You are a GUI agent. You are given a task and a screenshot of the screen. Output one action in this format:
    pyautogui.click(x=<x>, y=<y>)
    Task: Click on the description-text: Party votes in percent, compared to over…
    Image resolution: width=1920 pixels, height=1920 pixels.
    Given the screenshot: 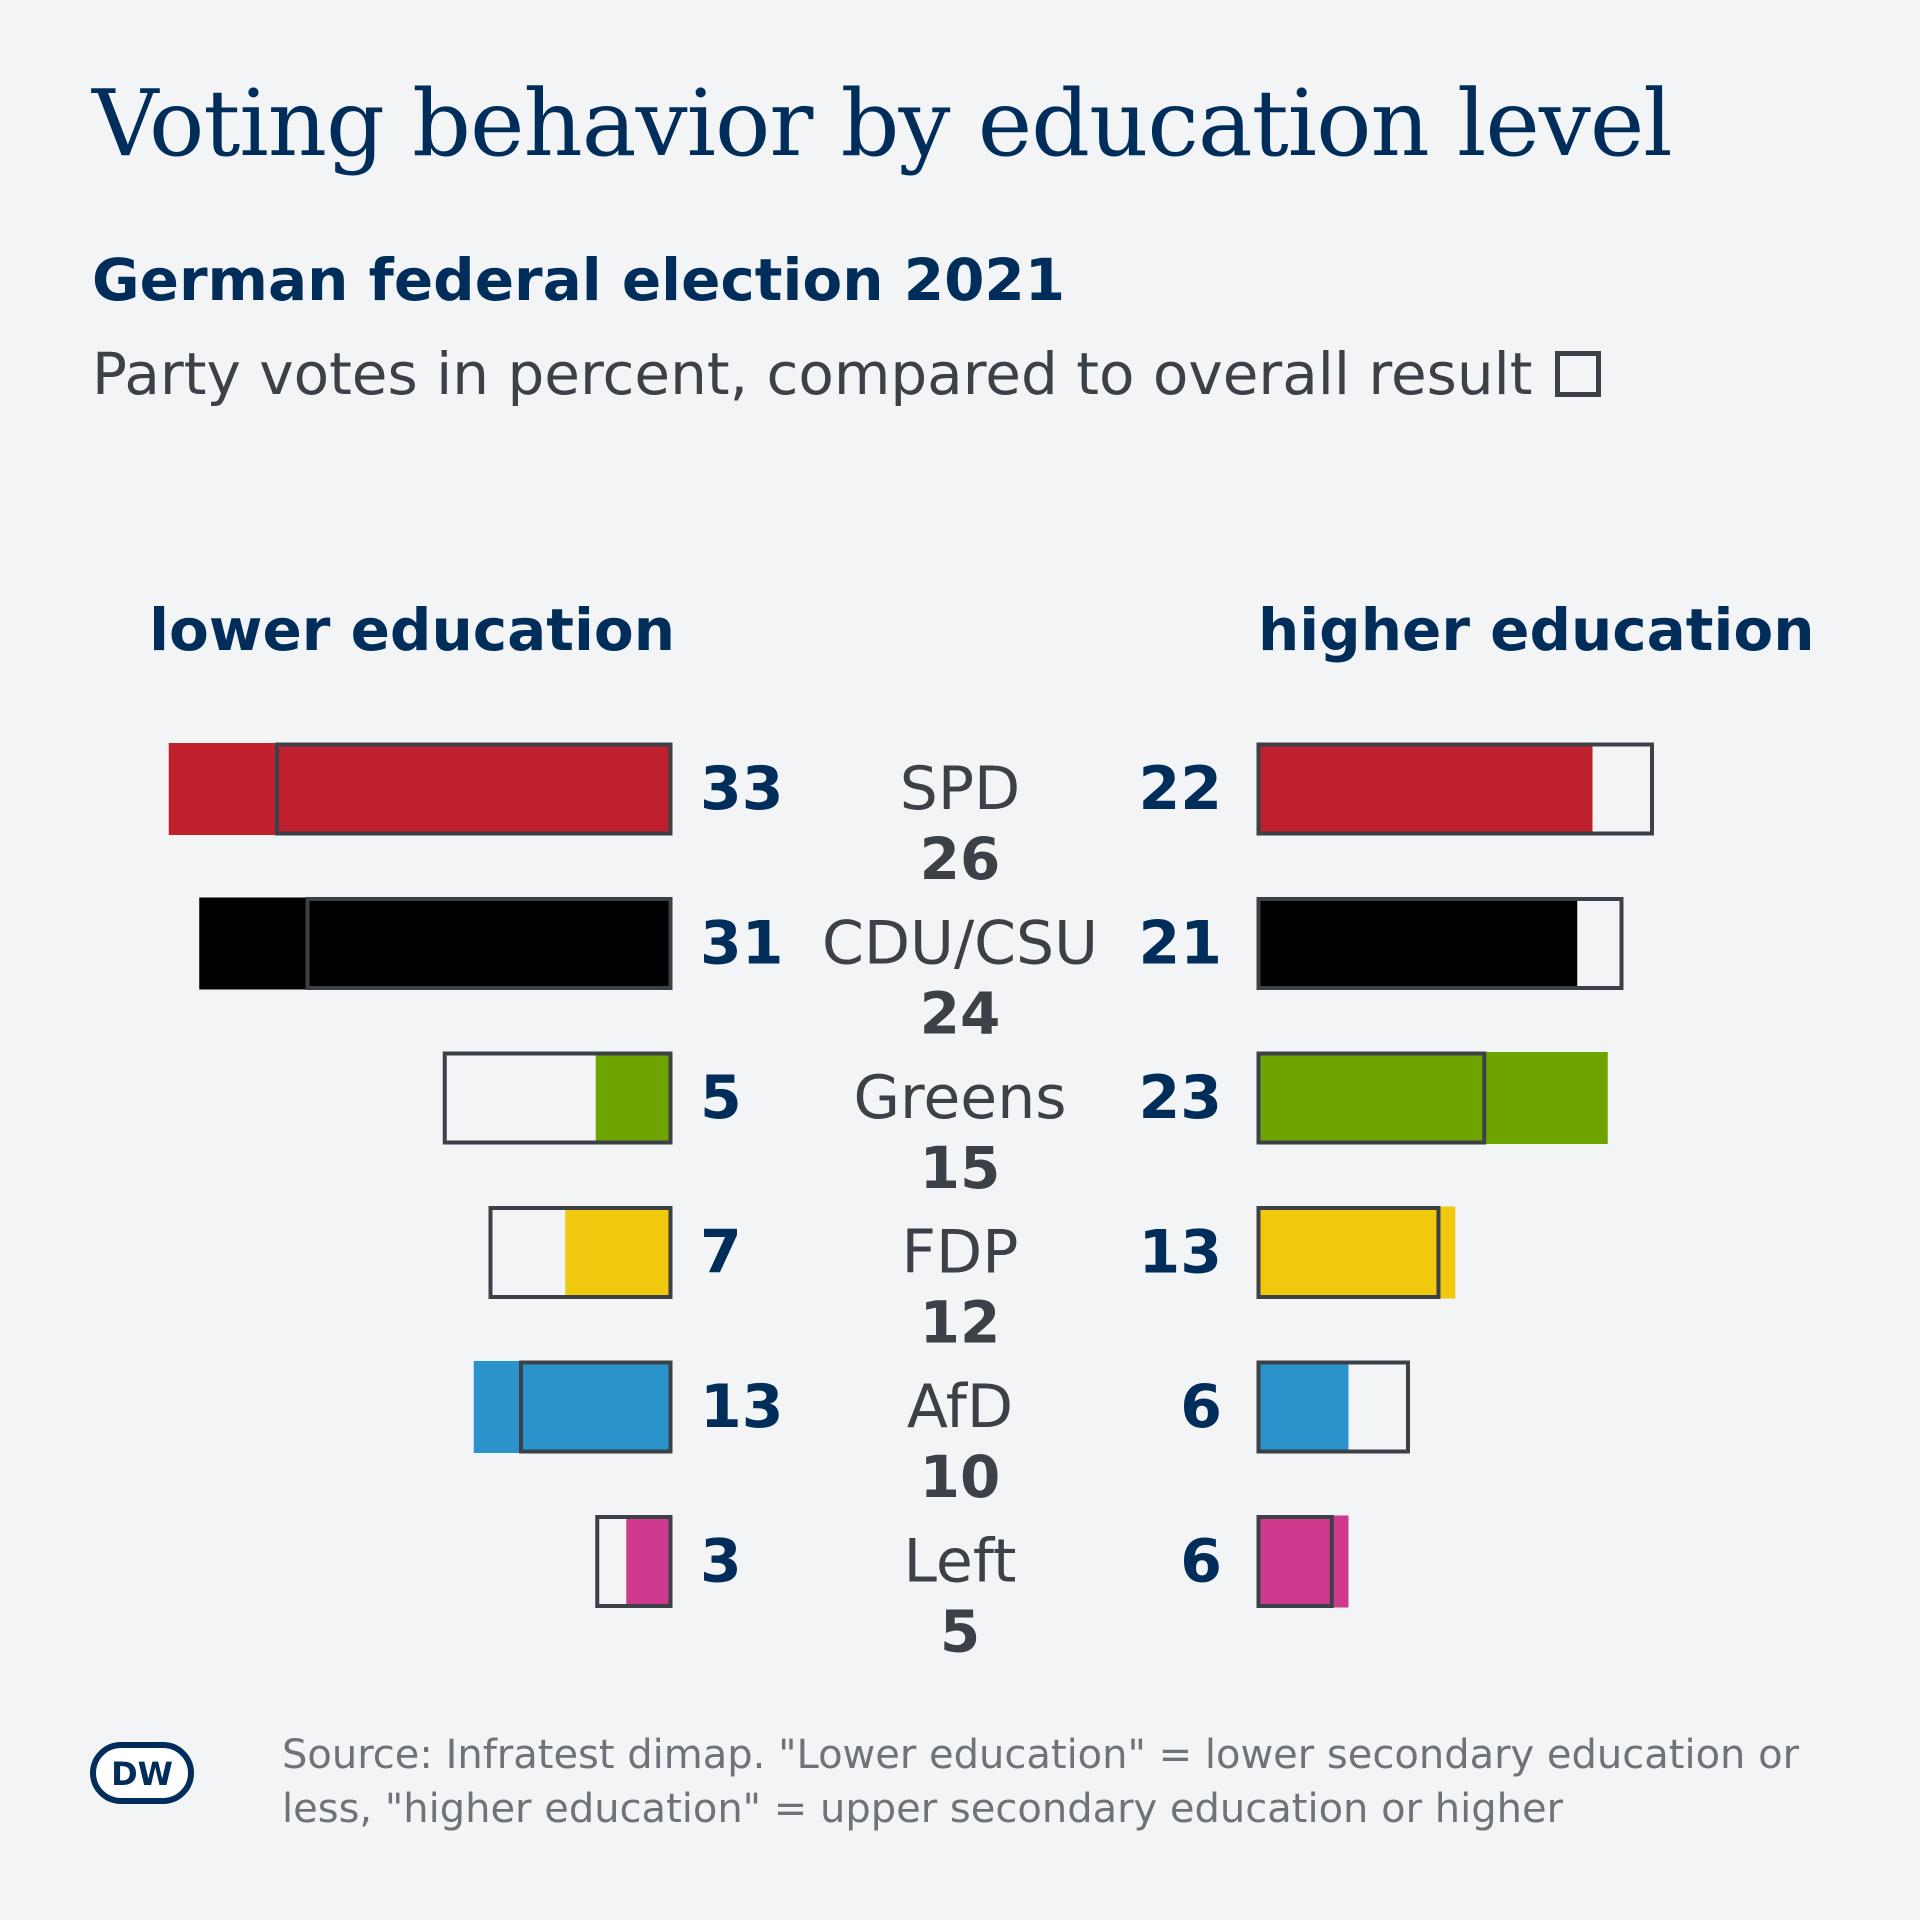 What is the action you would take?
    pyautogui.click(x=812, y=374)
    